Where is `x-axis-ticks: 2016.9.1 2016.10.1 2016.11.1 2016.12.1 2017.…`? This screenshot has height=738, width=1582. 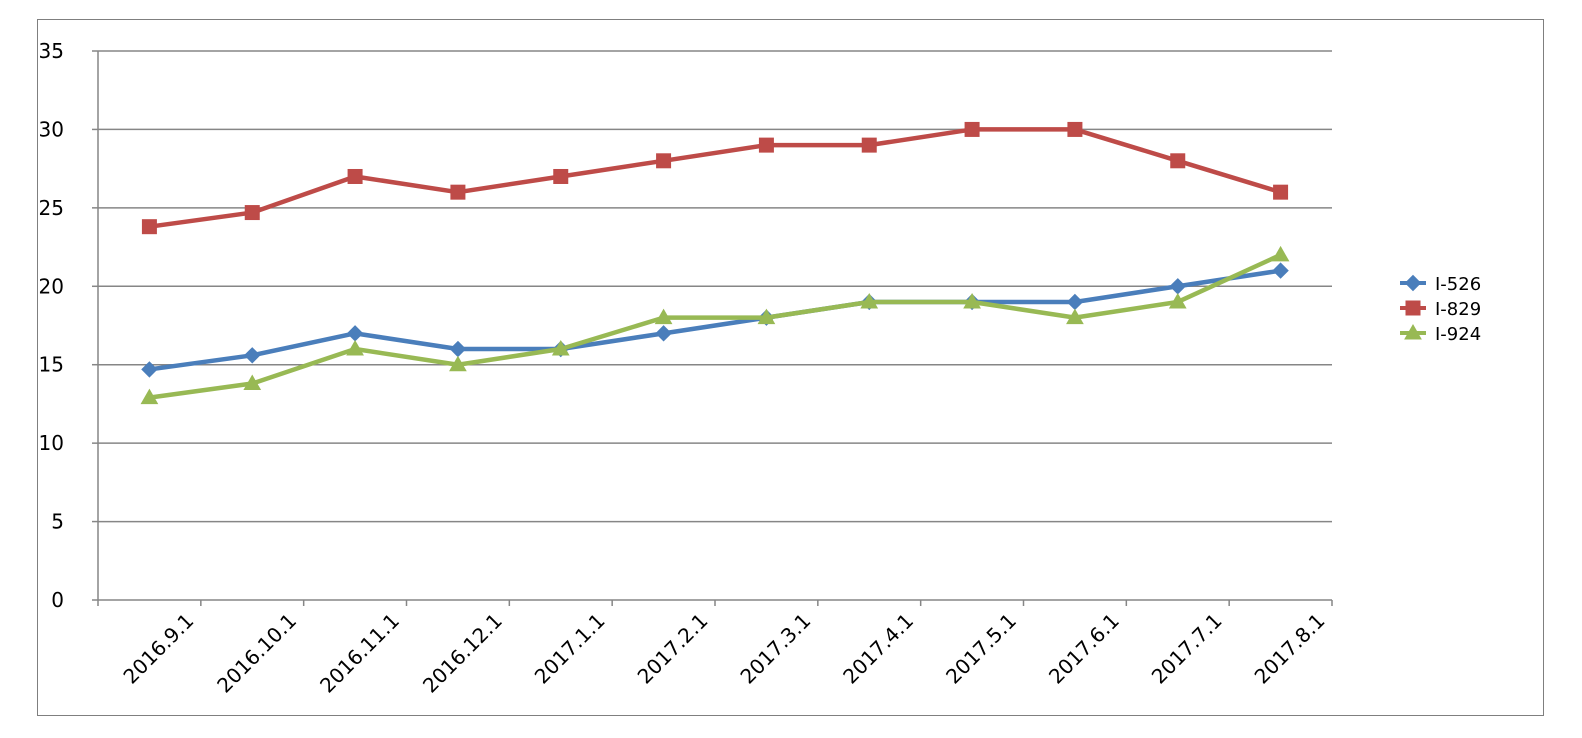 x-axis-ticks: 2016.9.1 2016.10.1 2016.11.1 2016.12.1 2017.… is located at coordinates (715, 649).